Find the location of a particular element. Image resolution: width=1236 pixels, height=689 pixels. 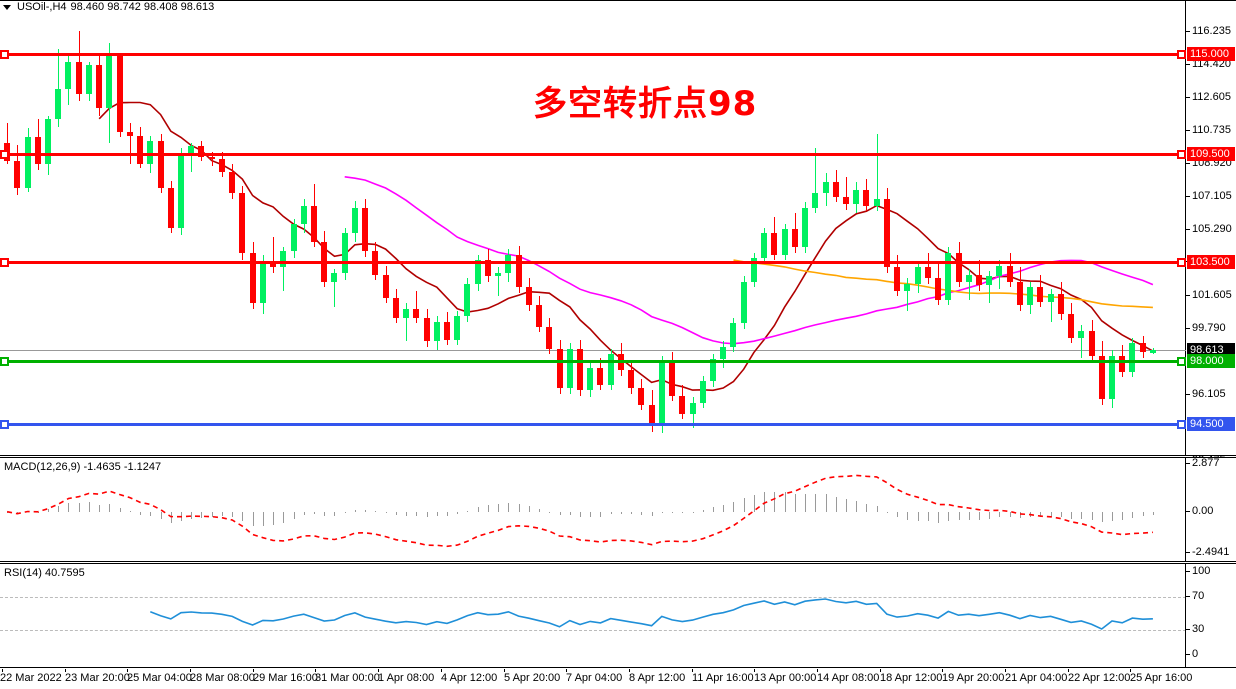

price-level-98: 98.000 is located at coordinates (1211, 361).